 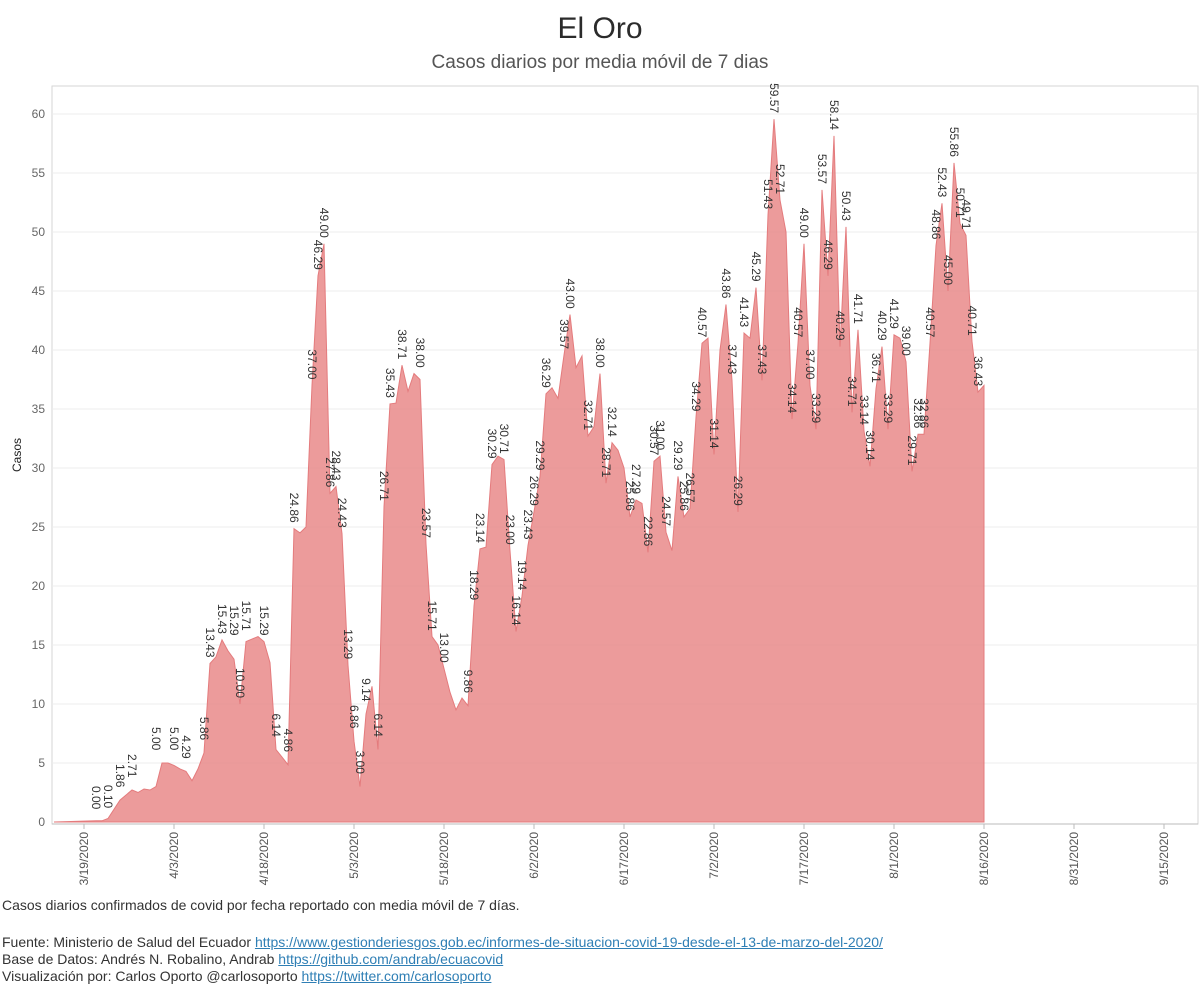 I want to click on data-label: 0.10, so click(x=108, y=797).